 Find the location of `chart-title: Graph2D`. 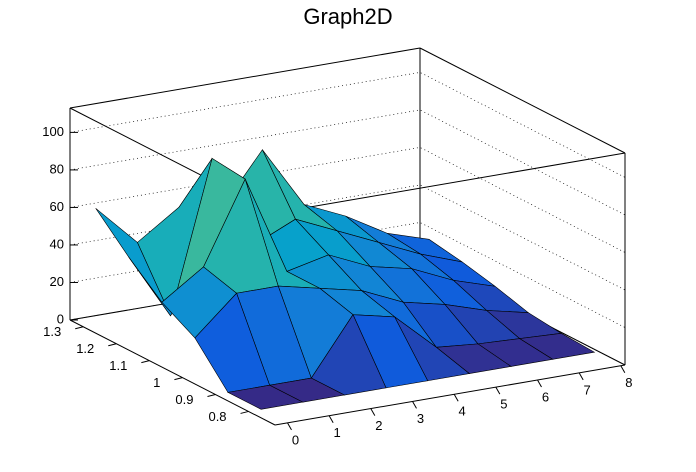

chart-title: Graph2D is located at coordinates (347, 16).